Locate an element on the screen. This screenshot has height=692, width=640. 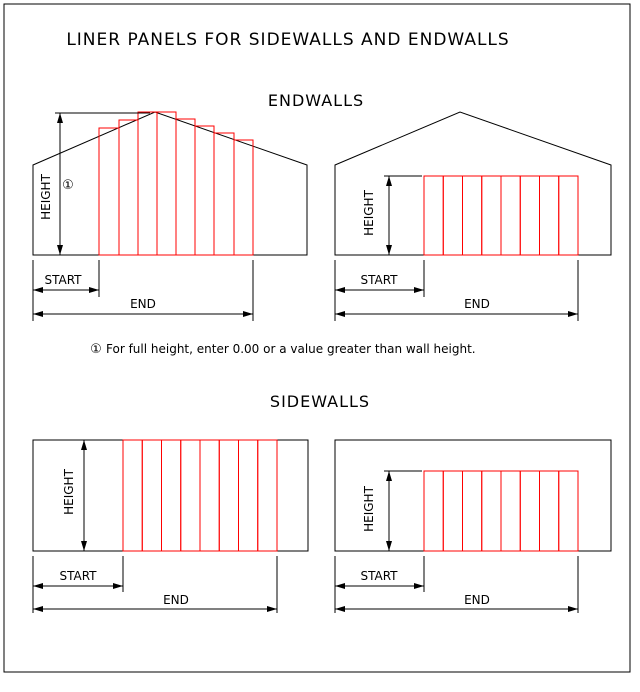
endwall-right-liner-panels is located at coordinates (501, 215).